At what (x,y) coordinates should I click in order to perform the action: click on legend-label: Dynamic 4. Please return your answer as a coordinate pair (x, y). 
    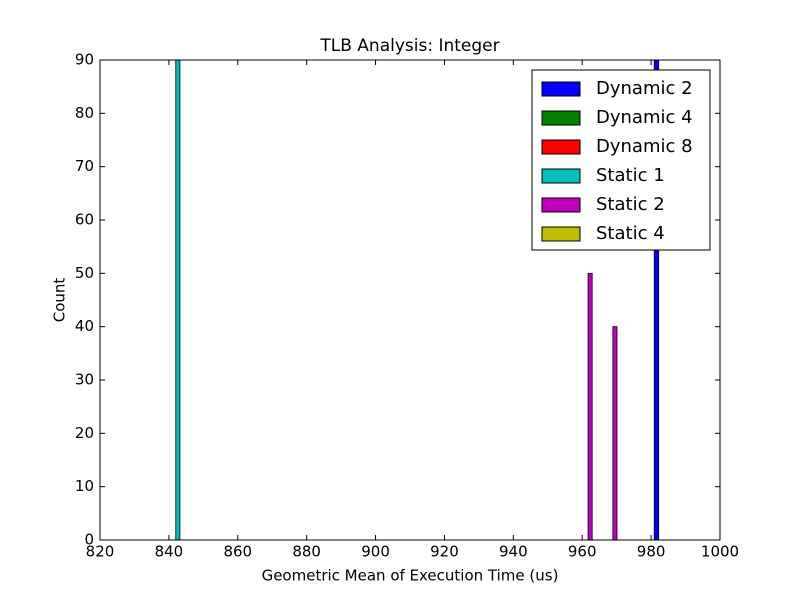
    Looking at the image, I should click on (644, 117).